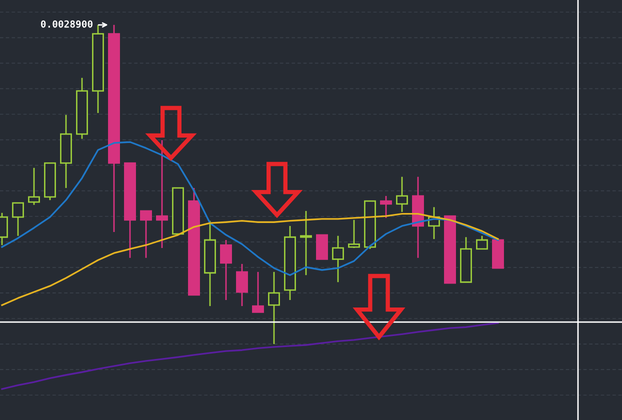 Image resolution: width=622 pixels, height=420 pixels. I want to click on annotation: 0.0028900, so click(66, 24).